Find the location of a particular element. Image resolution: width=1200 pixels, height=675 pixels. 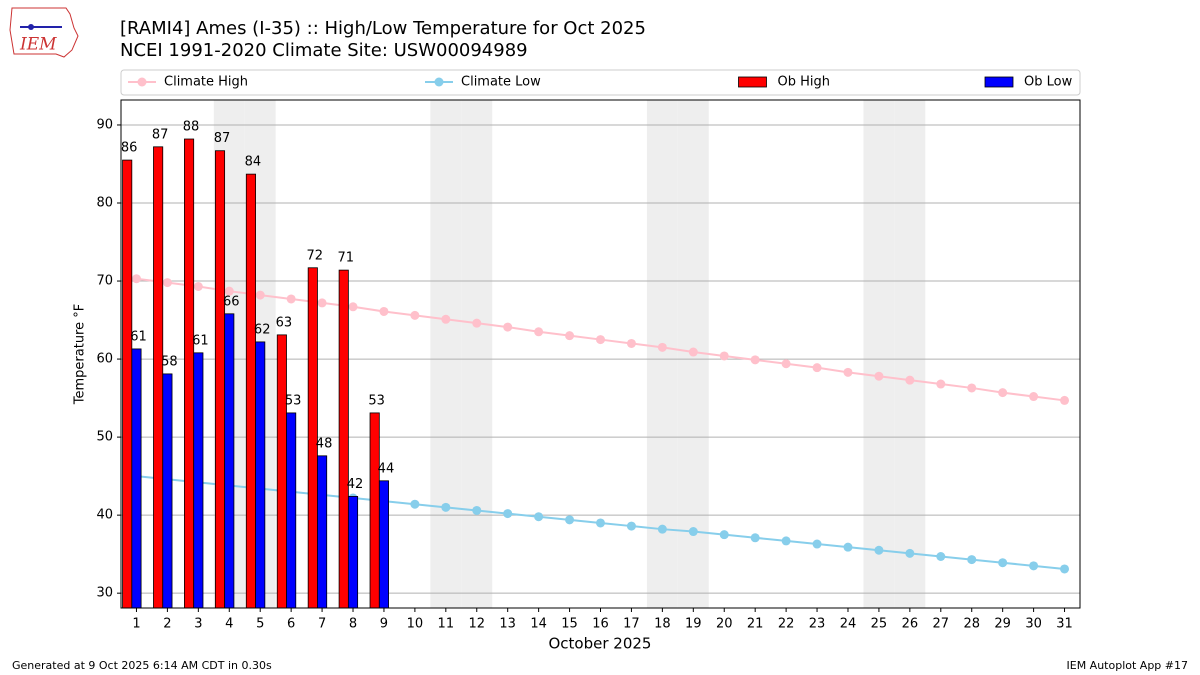

x-tick-label: 29 is located at coordinates (1002, 624).